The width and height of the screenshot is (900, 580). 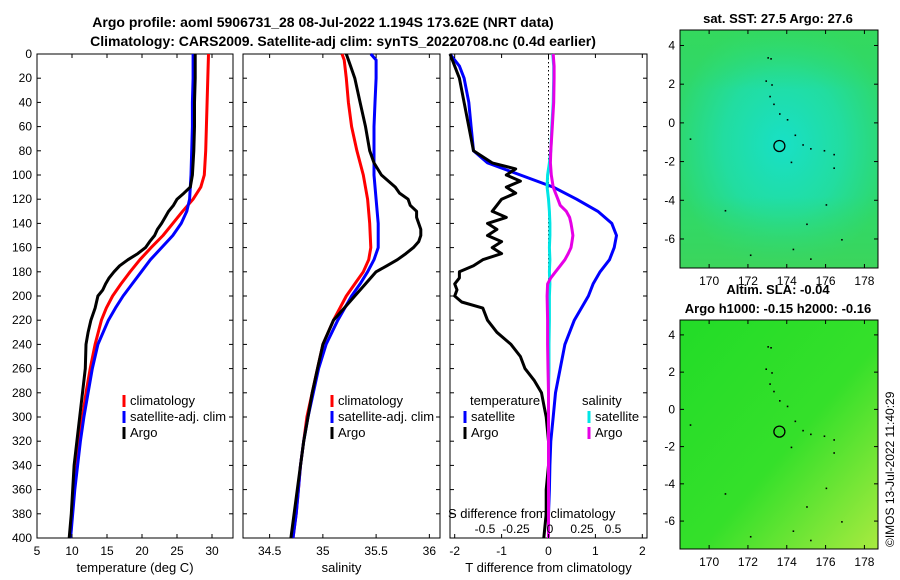 What do you see at coordinates (617, 416) in the screenshot?
I see `legend-sal-satellite-label: satellite` at bounding box center [617, 416].